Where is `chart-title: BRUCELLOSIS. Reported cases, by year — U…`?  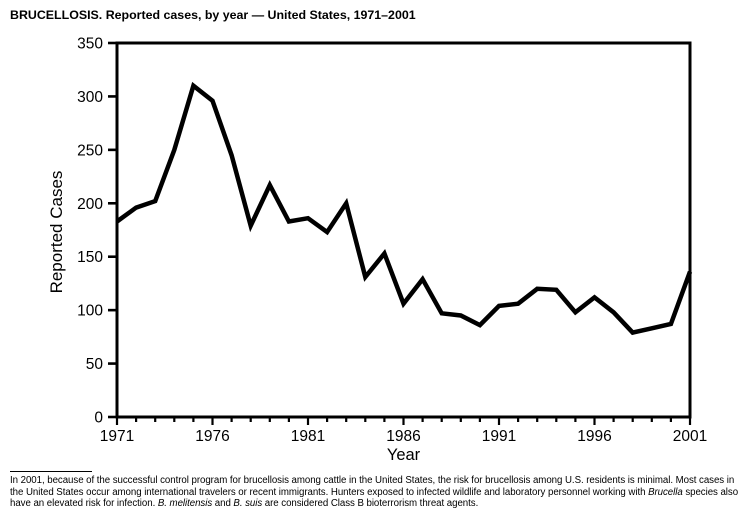 chart-title: BRUCELLOSIS. Reported cases, by year — U… is located at coordinates (213, 15).